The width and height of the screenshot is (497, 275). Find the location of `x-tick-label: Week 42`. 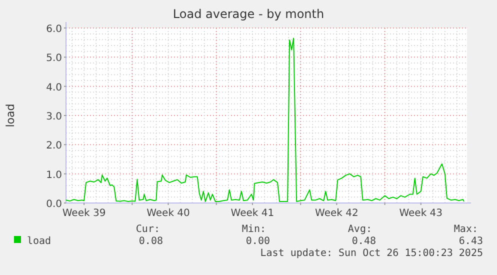

x-tick-label: Week 42 is located at coordinates (336, 213).